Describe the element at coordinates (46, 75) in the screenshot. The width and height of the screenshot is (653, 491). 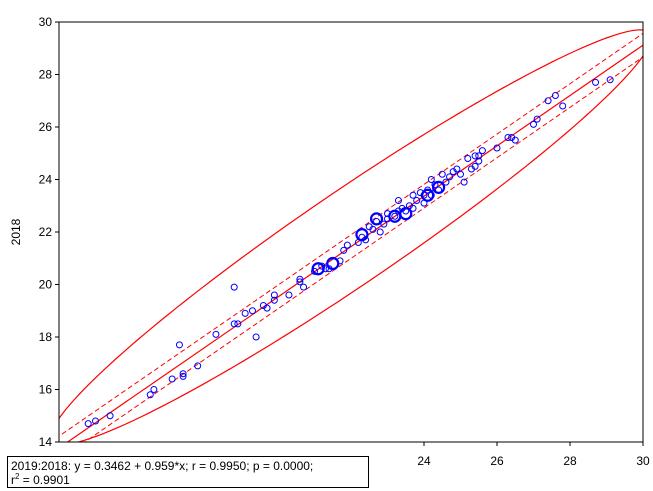
I see `y-tick-label: 28` at that location.